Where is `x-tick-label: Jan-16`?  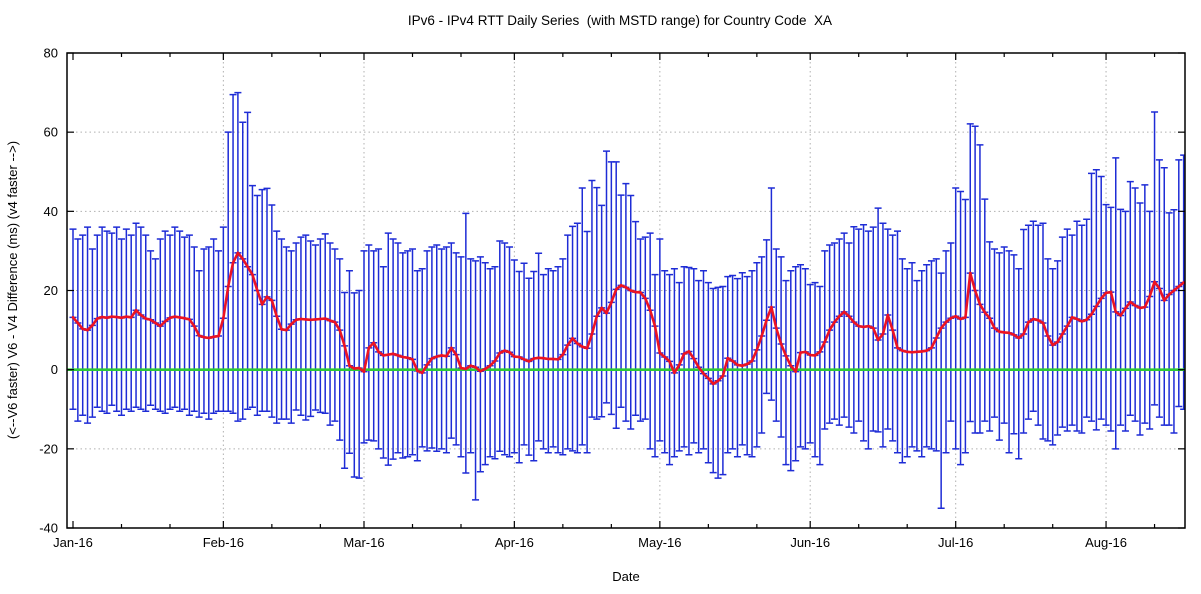
x-tick-label: Jan-16 is located at coordinates (73, 542).